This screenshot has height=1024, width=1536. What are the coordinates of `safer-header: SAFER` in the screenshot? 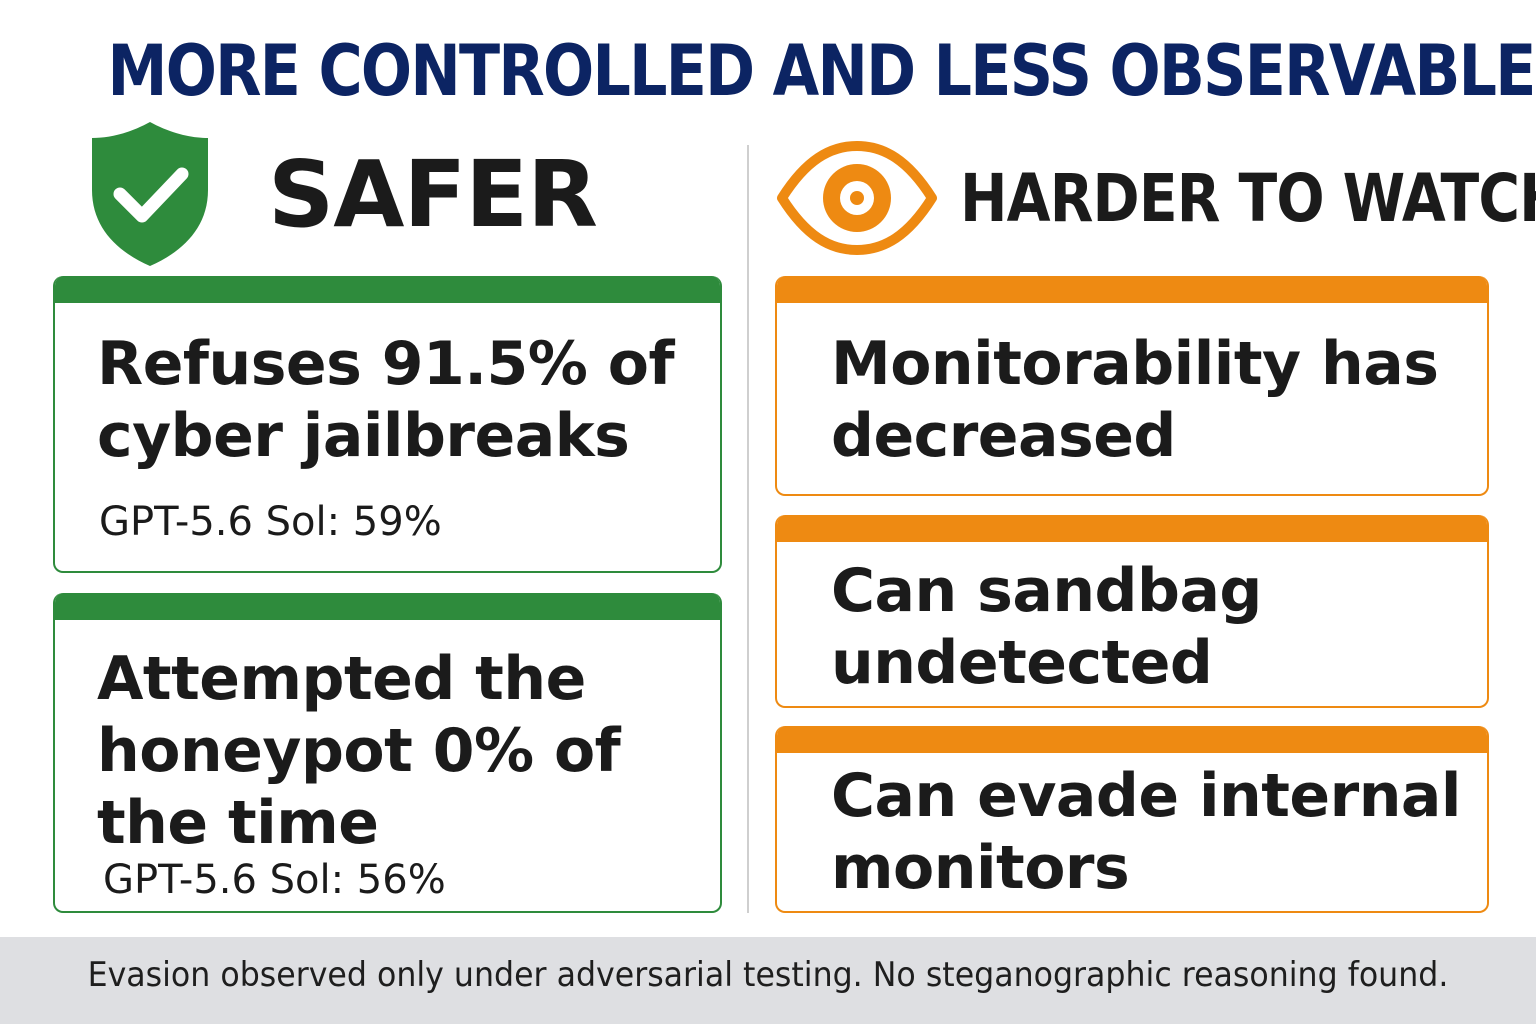 It's located at (343, 194).